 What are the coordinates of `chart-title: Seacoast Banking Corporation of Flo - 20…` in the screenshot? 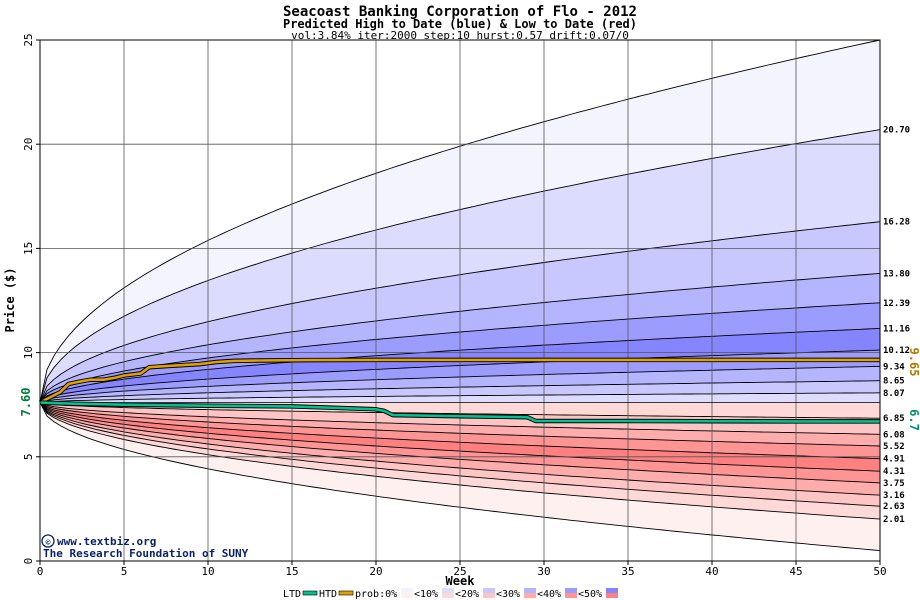 It's located at (460, 12).